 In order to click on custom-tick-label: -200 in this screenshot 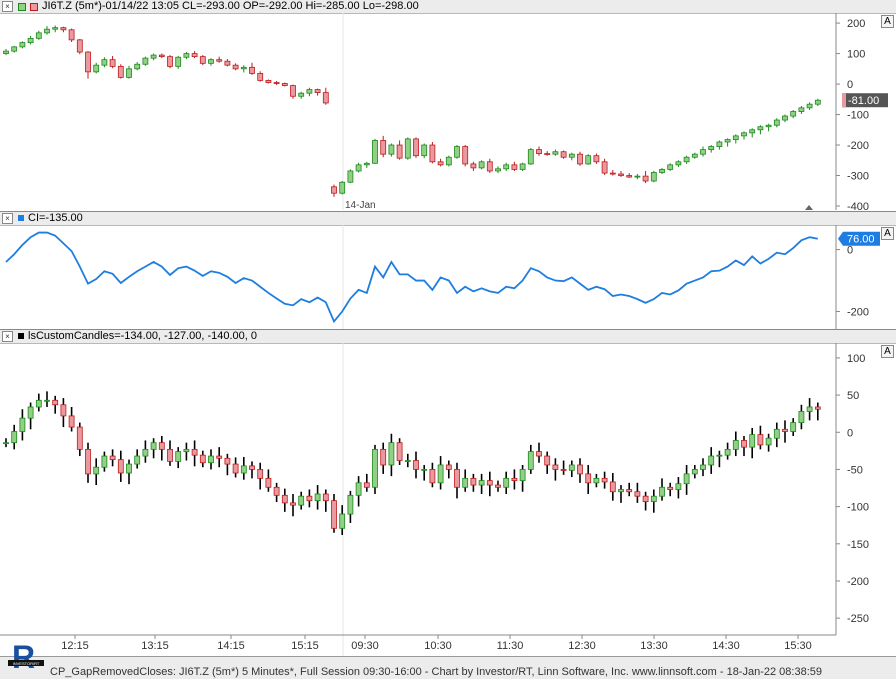, I will do `click(858, 582)`.